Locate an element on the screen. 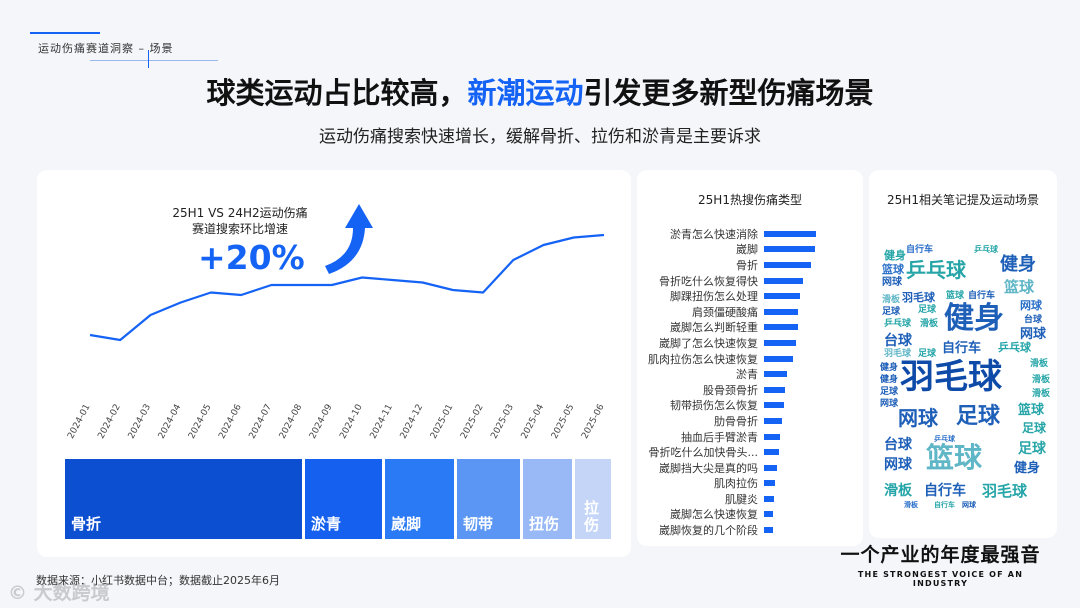  x-tick-label: 2024-11 is located at coordinates (382, 422).